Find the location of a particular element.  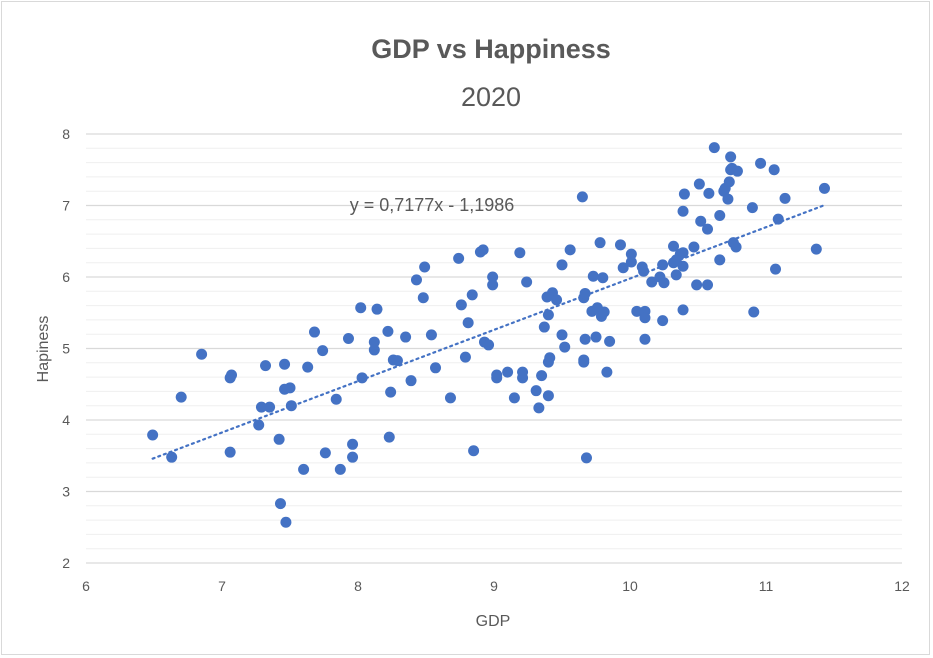

y-tick-label: 2 is located at coordinates (66, 563).